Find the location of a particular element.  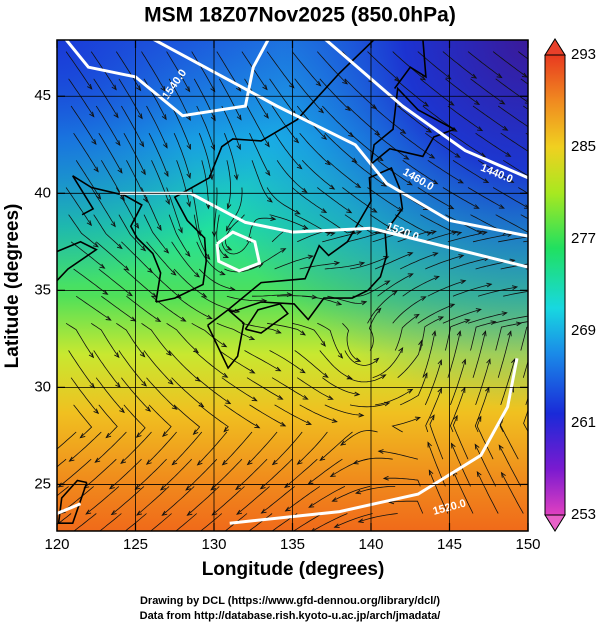

y-tick-label: 35 is located at coordinates (42, 289).